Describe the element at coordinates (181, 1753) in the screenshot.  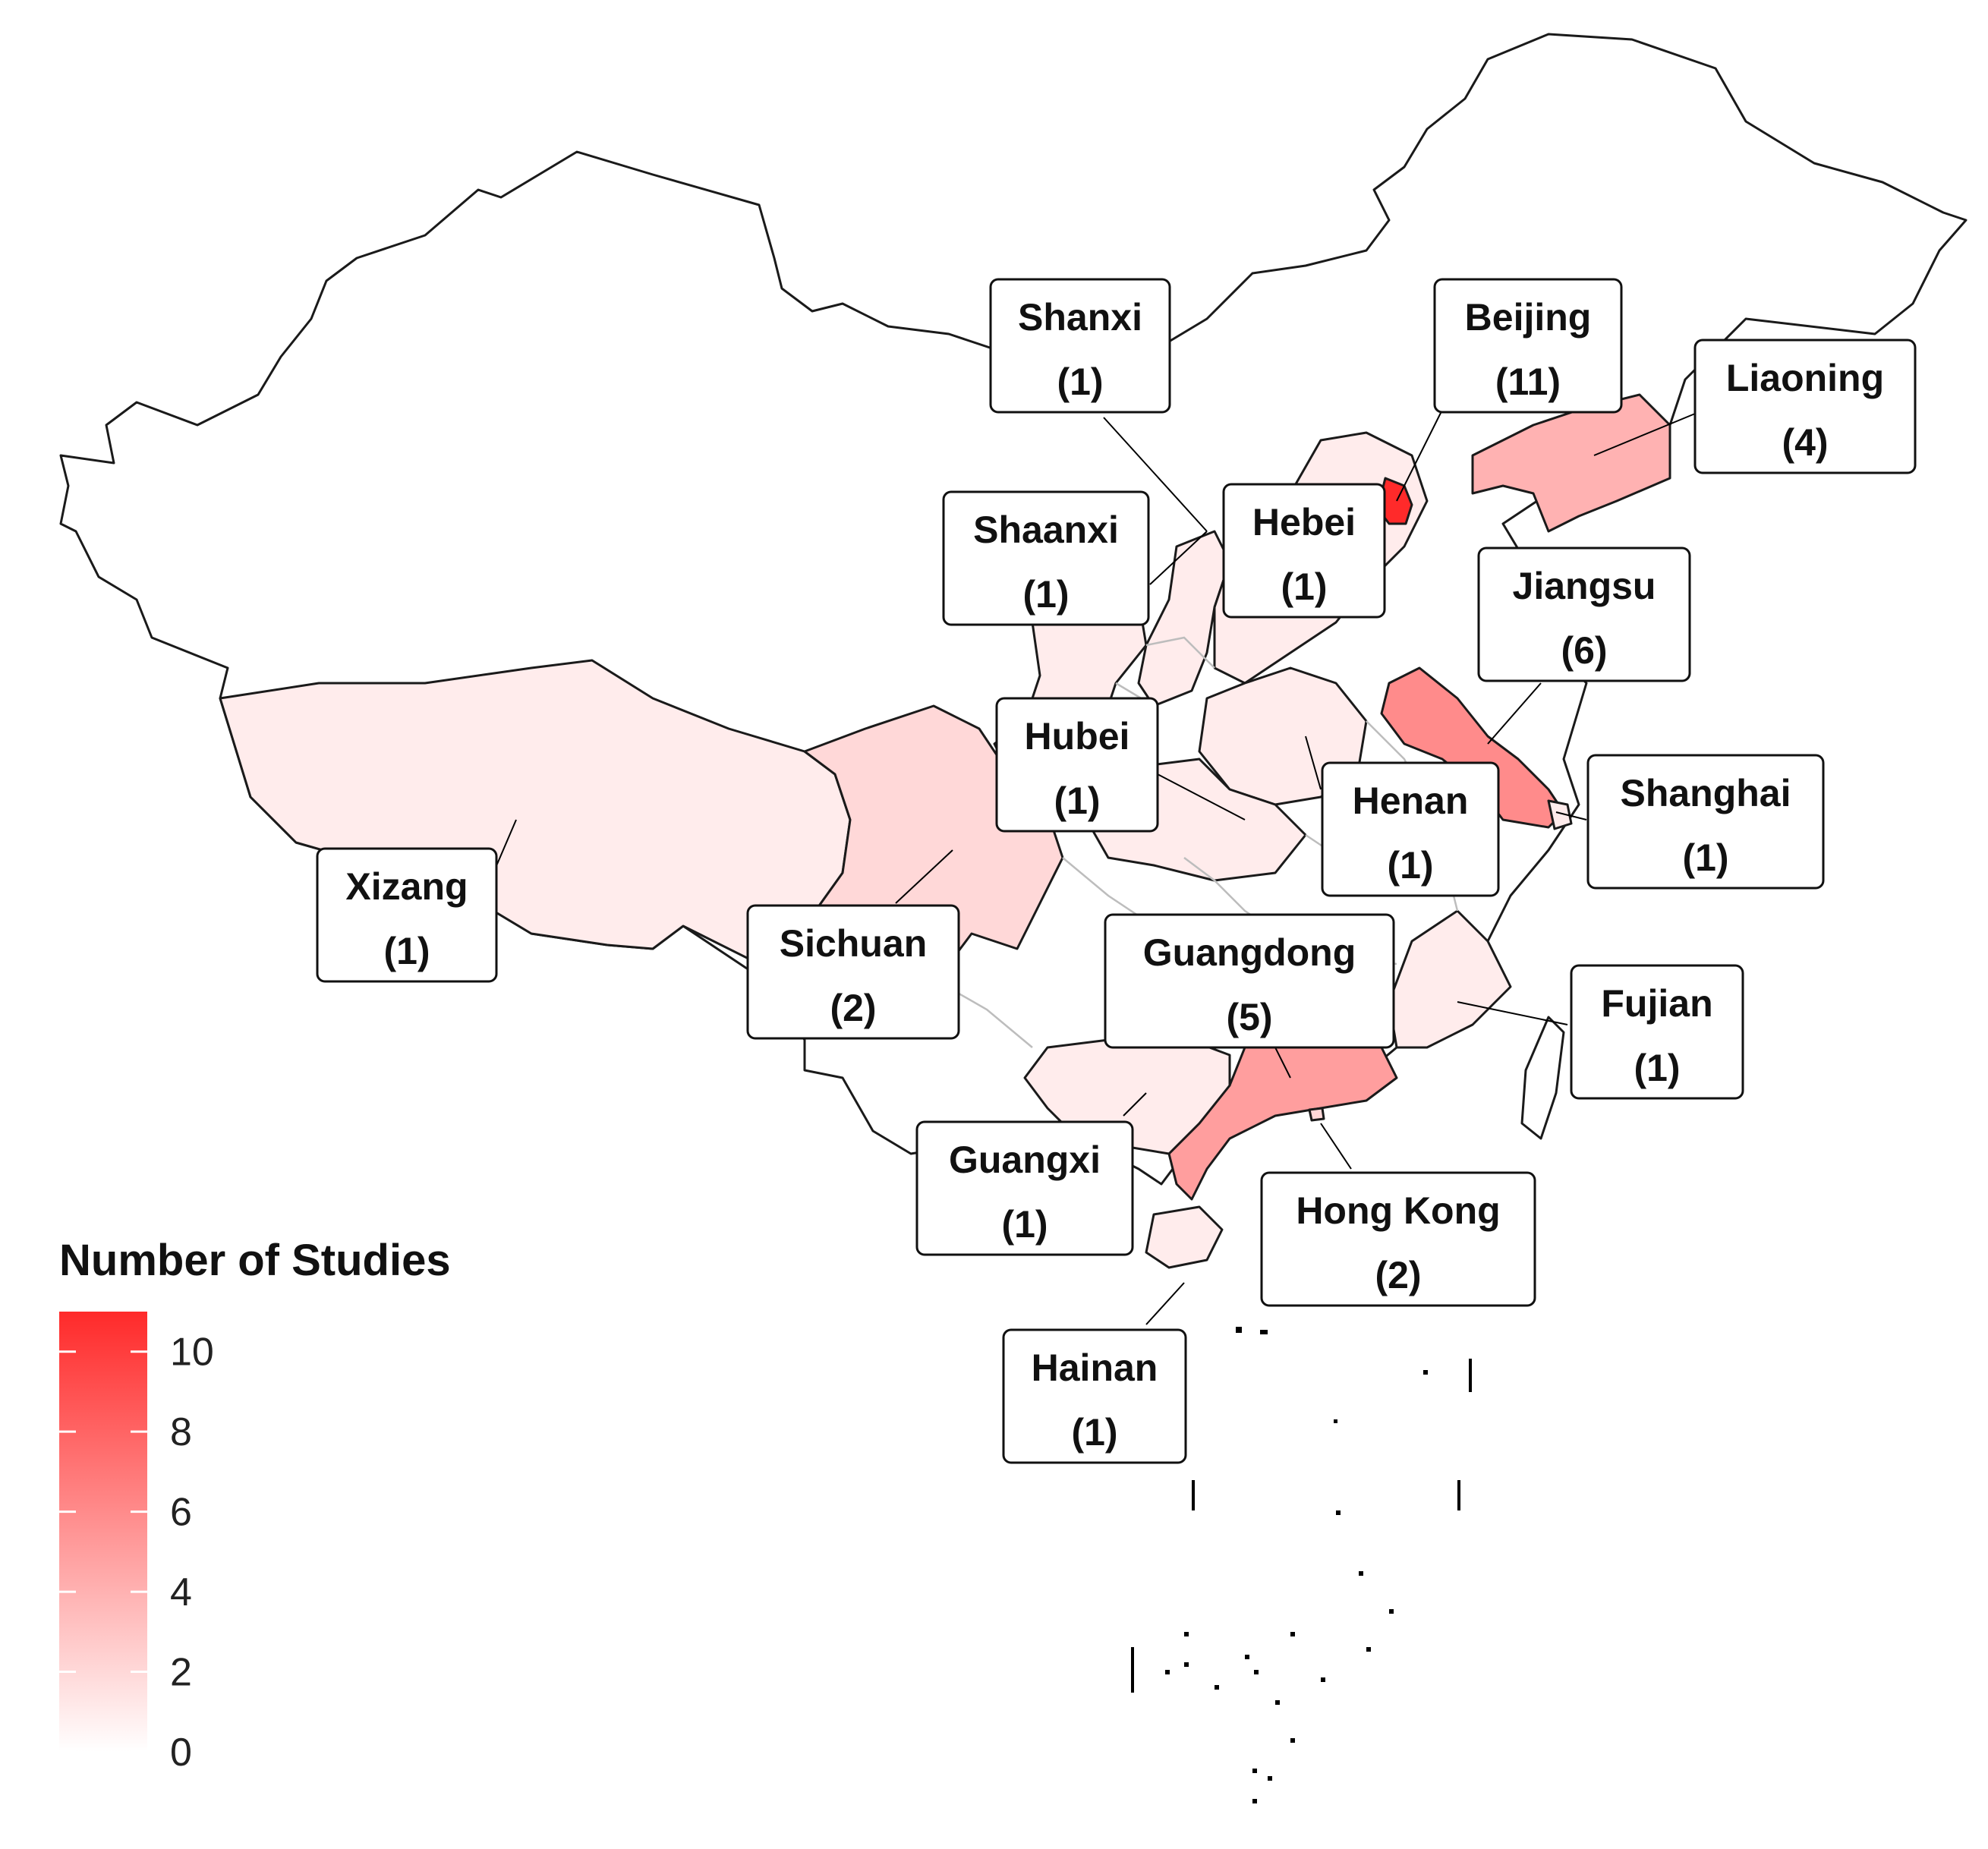
I see `legend-tick-label: 0` at that location.